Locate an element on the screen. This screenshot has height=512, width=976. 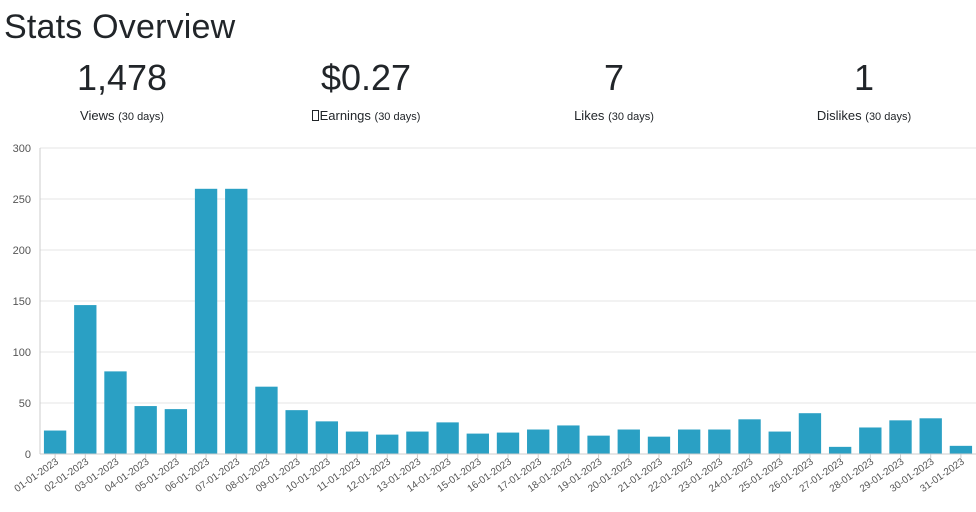
stat-views: 1,478 Views (30 days) is located at coordinates (122, 89).